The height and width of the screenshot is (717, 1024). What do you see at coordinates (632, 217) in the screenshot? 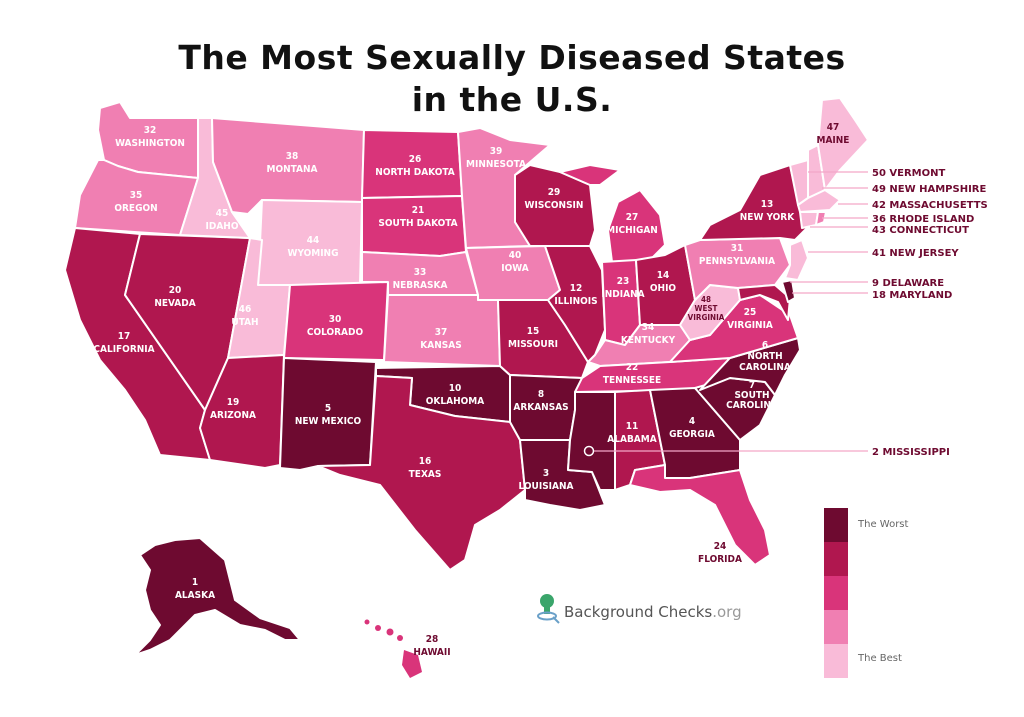
I see `label-michigan-rank: 27` at bounding box center [632, 217].